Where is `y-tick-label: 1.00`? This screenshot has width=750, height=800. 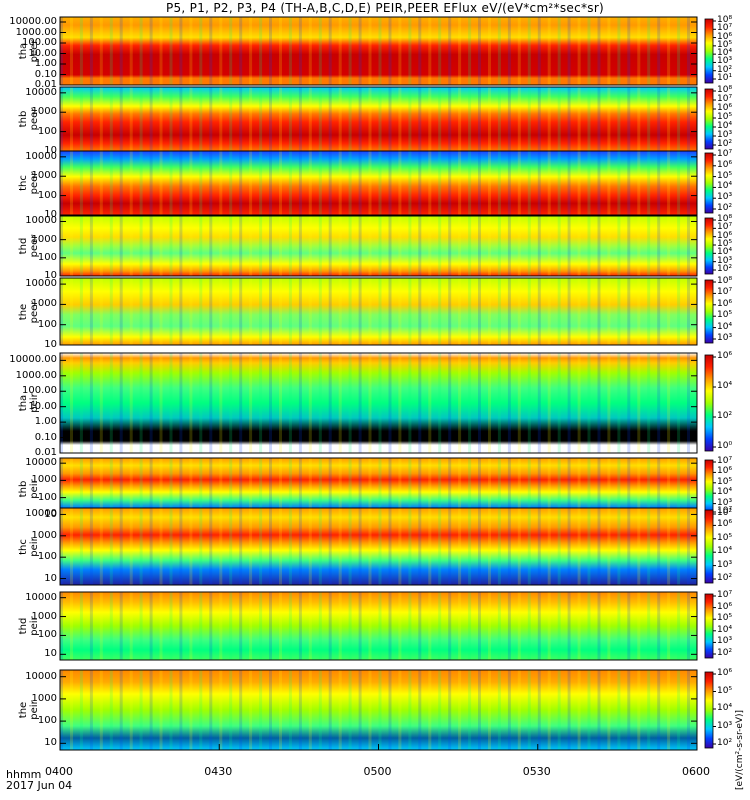
y-tick-label: 1.00 is located at coordinates (45, 63).